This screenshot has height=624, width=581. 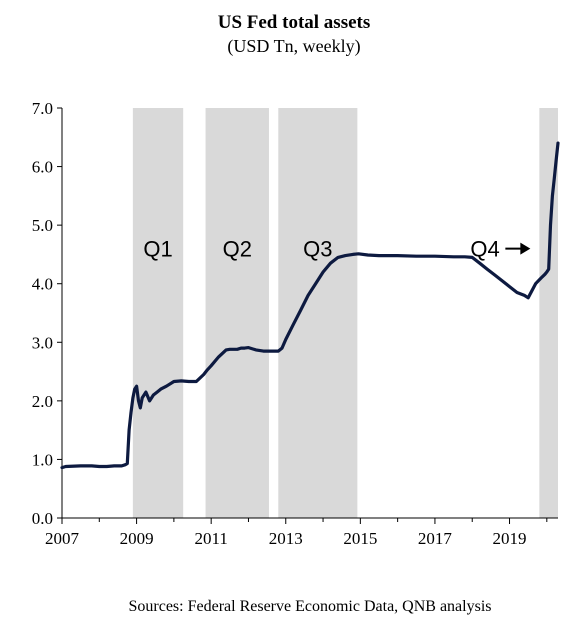 I want to click on annotation-layer: Q1 Q2 Q3 Q4, so click(x=337, y=249).